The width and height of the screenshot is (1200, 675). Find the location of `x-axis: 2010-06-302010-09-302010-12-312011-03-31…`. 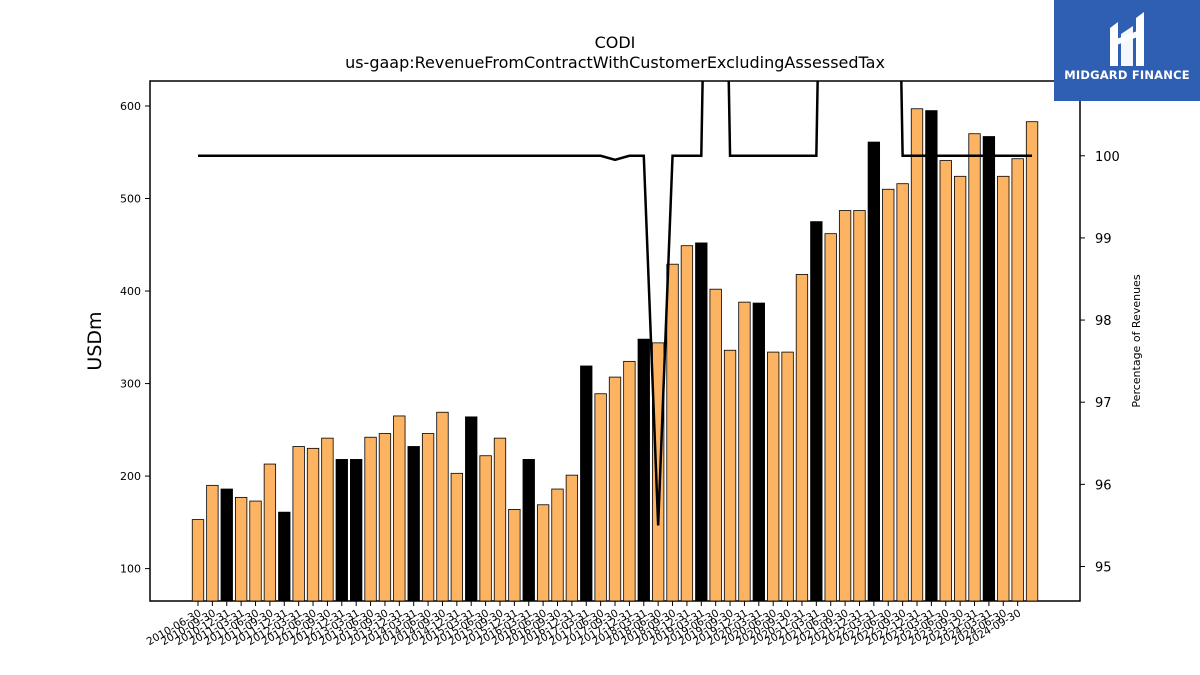

x-axis: 2010-06-302010-09-302010-12-312011-03-31… is located at coordinates (584, 624).